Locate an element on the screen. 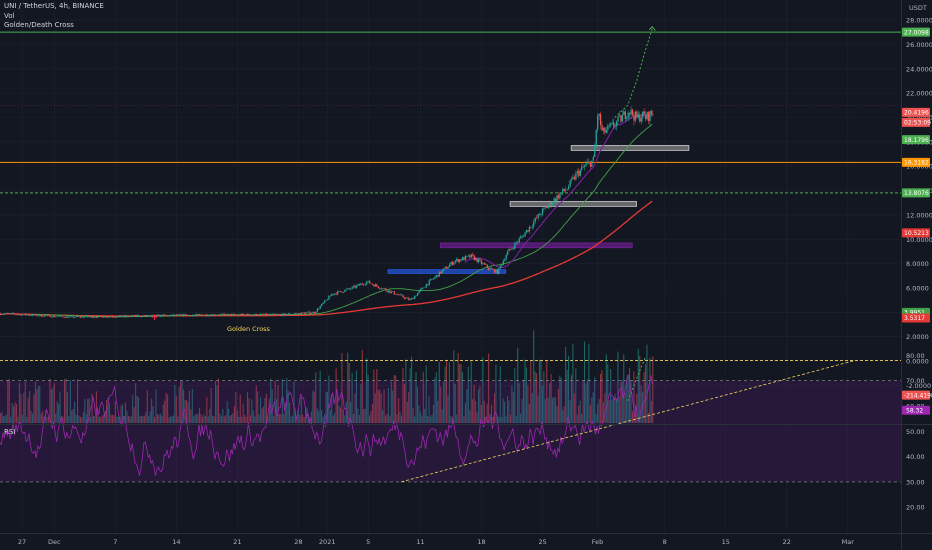 This screenshot has width=932, height=550. rsi-tick-label: 70.00 is located at coordinates (915, 381).